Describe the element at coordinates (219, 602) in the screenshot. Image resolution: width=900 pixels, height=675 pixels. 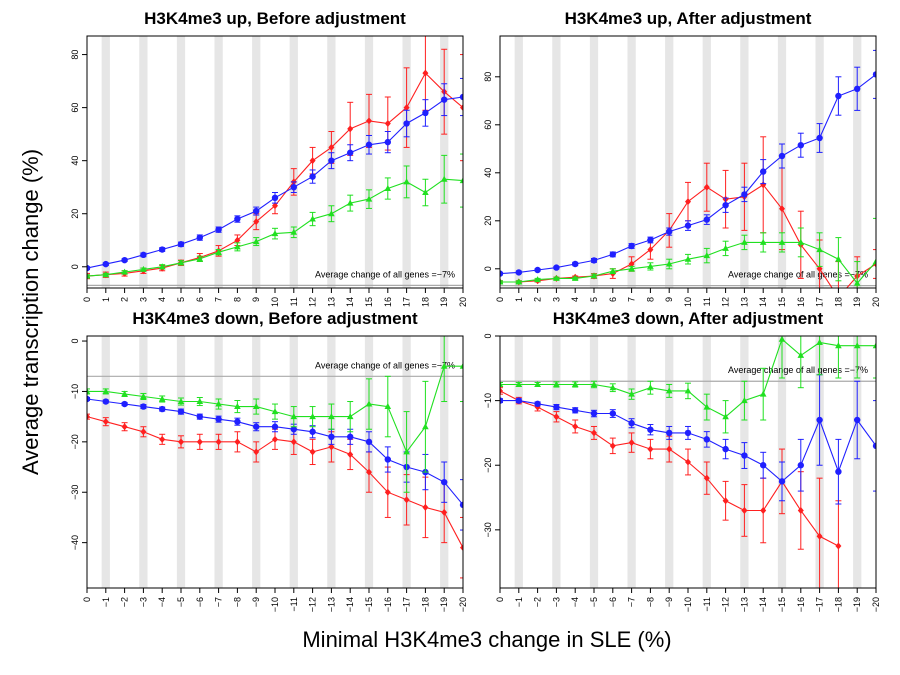
I see `x-tick-label: −7` at that location.